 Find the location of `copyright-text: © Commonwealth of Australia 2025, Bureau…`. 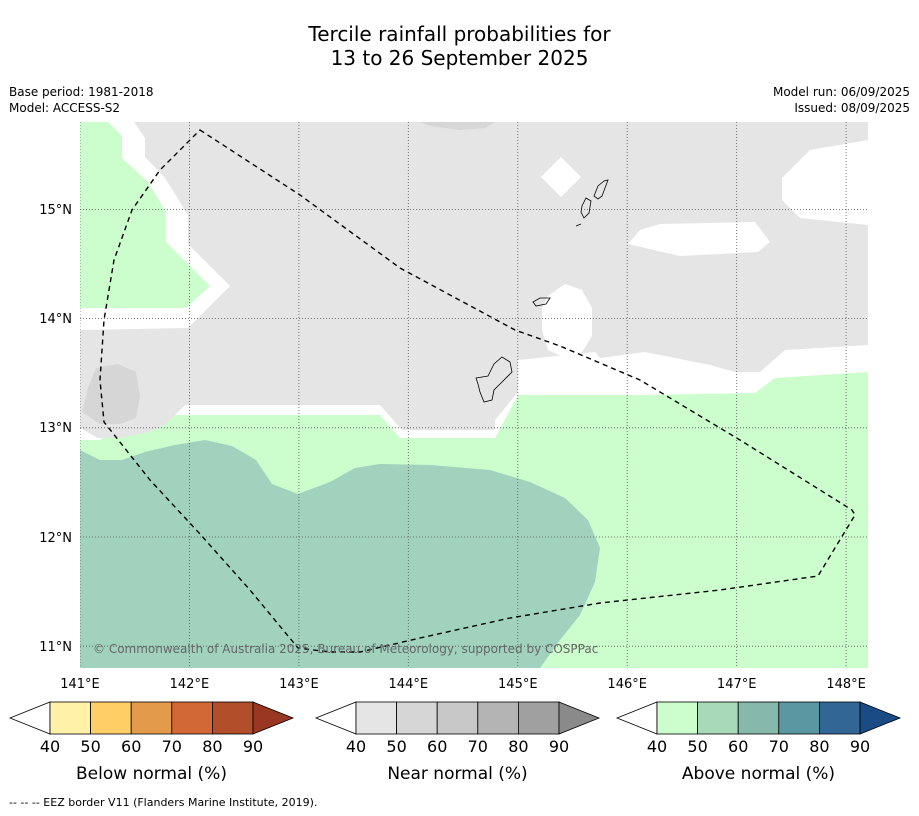

copyright-text: © Commonwealth of Australia 2025, Bureau… is located at coordinates (345, 649).